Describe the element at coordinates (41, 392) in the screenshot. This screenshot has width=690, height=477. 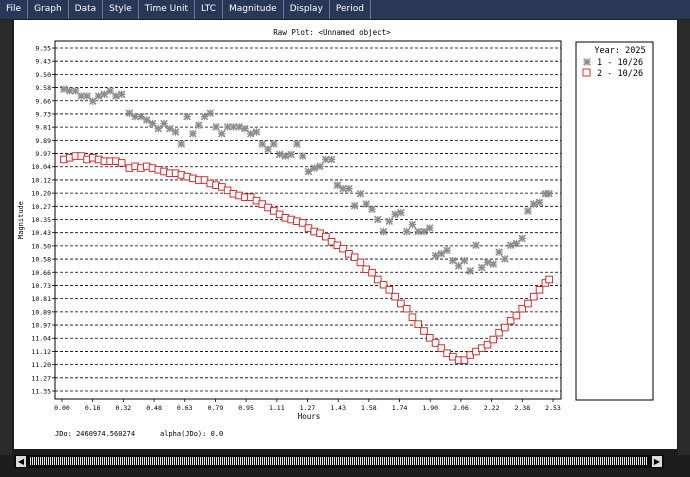
I see `y-tick-label: 11.35` at that location.